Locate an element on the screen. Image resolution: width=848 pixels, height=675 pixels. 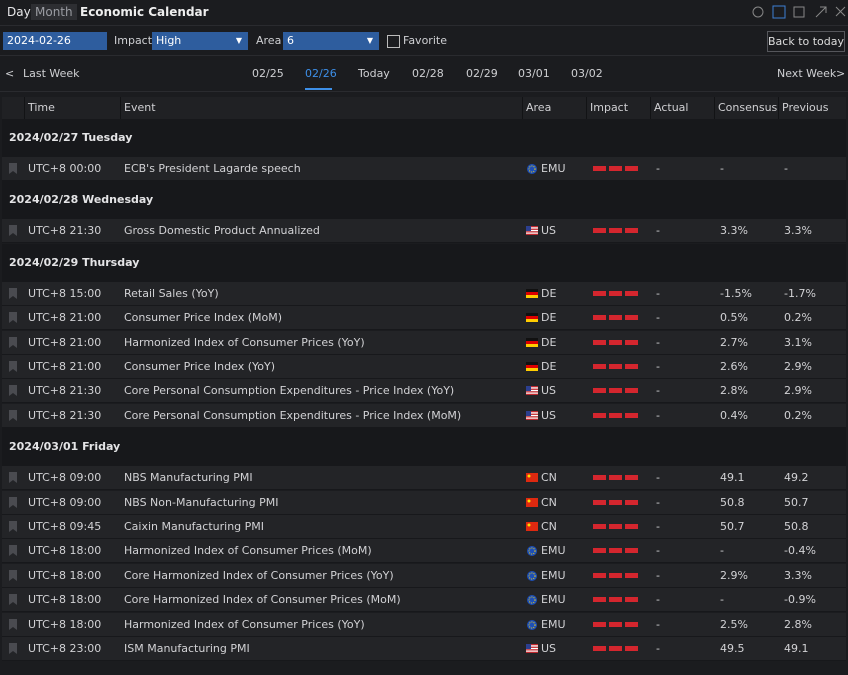
tab-month: Month is located at coordinates (54, 12).